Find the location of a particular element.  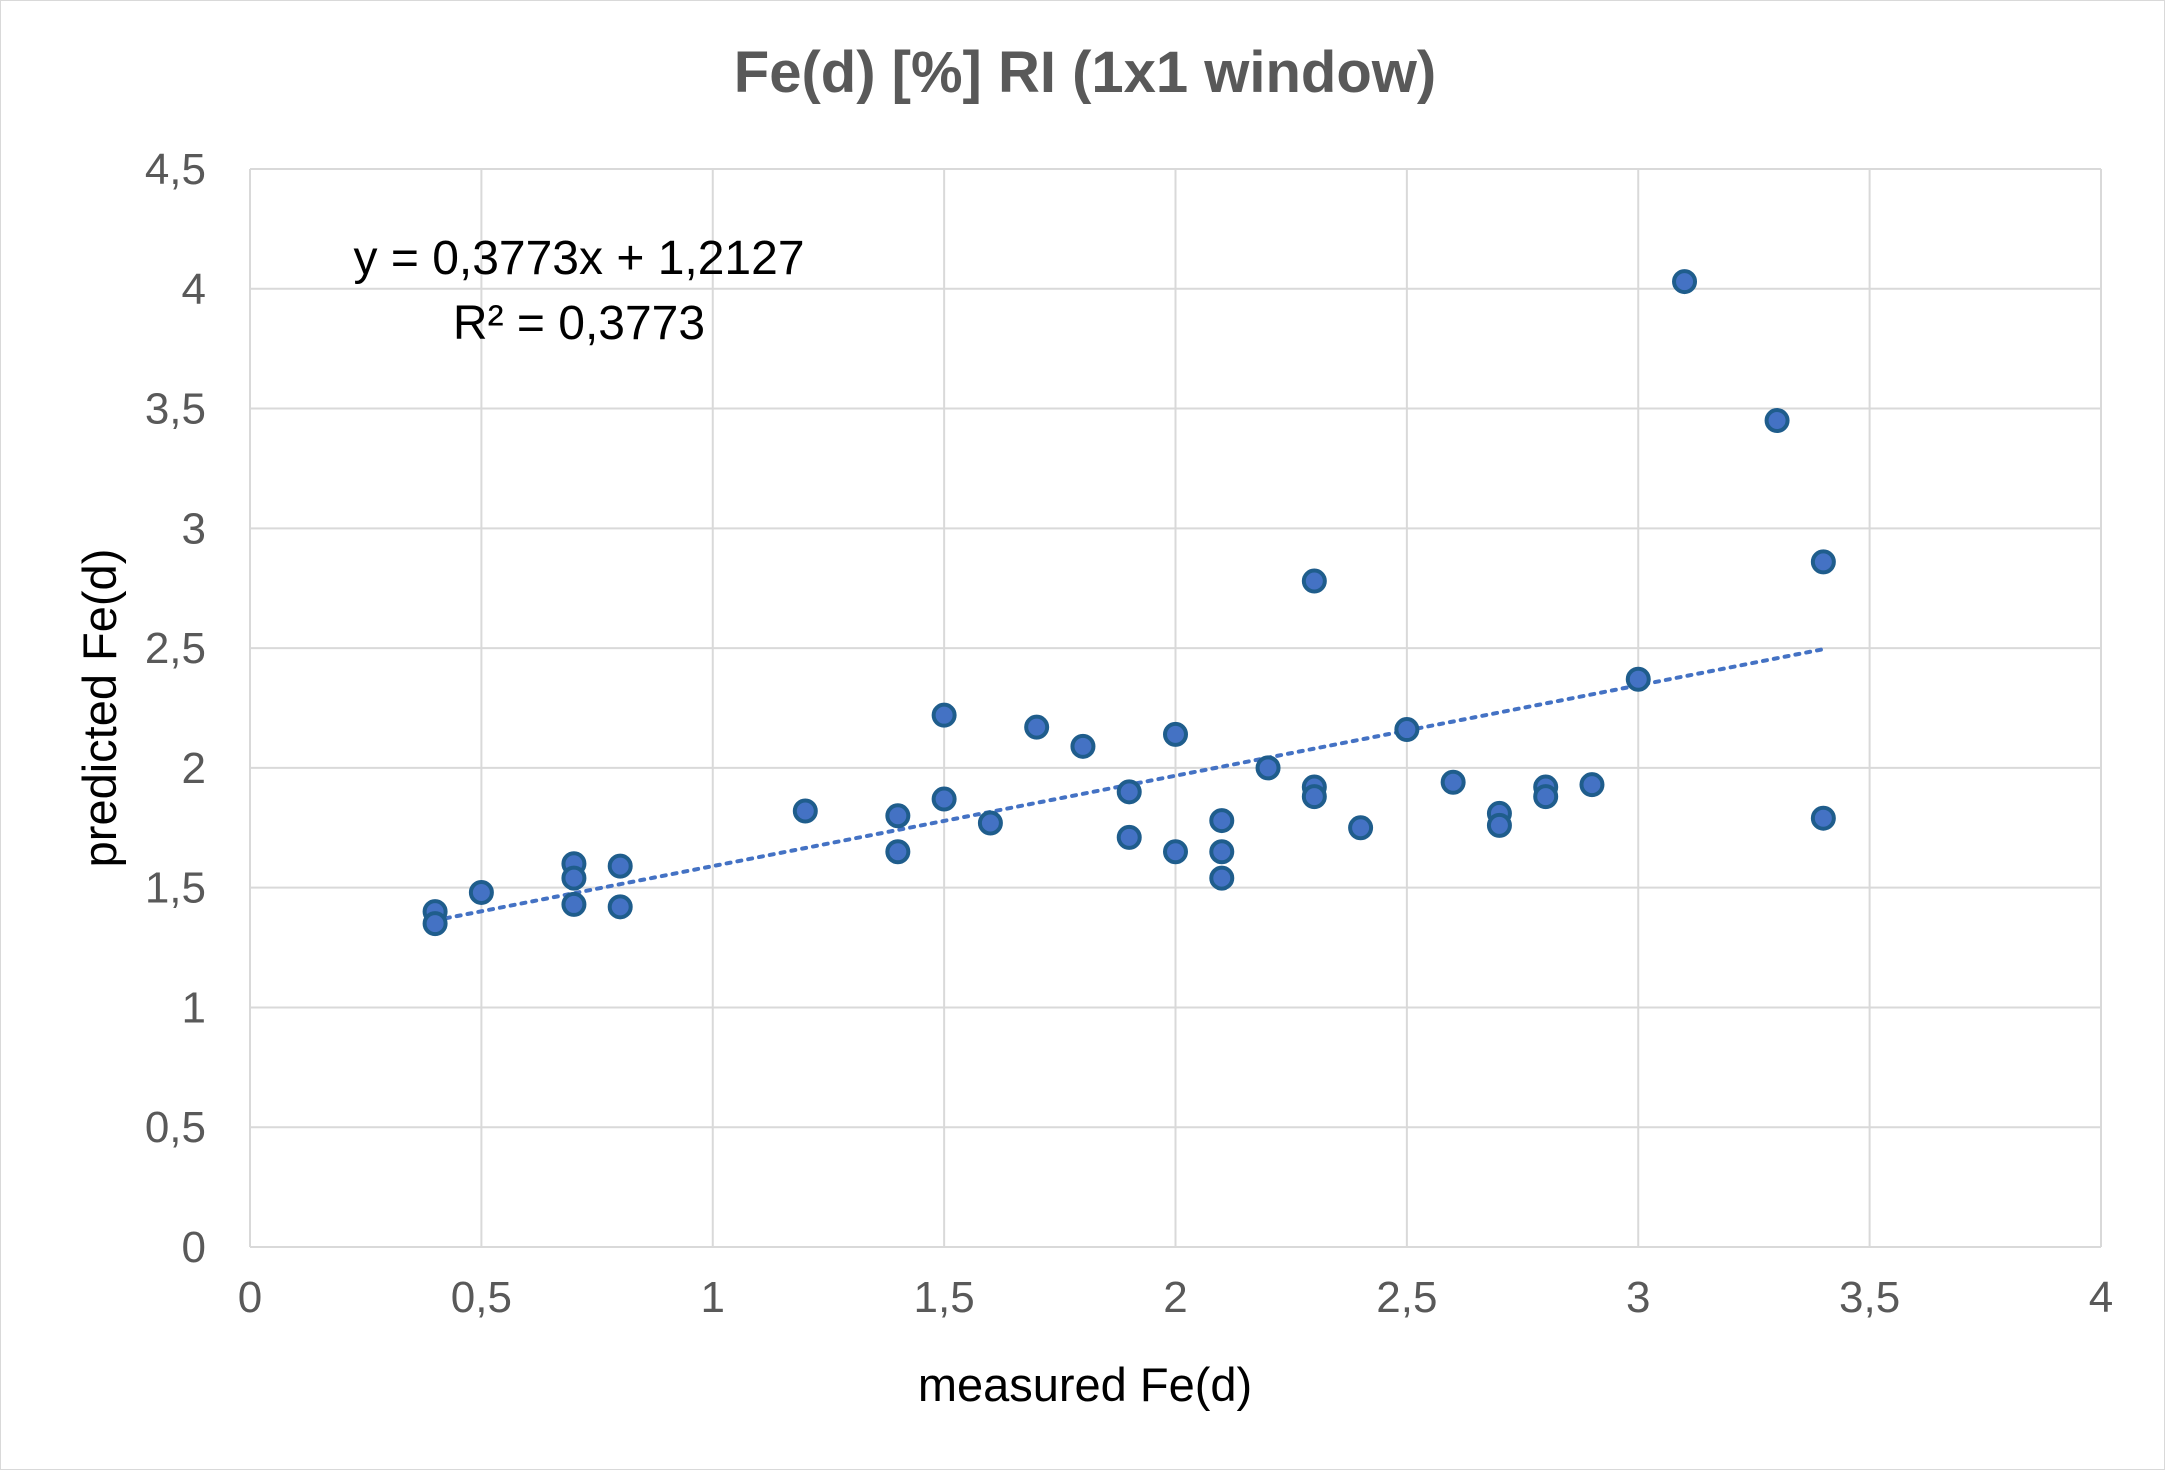

y-tick-label: 1,5 is located at coordinates (175, 888).